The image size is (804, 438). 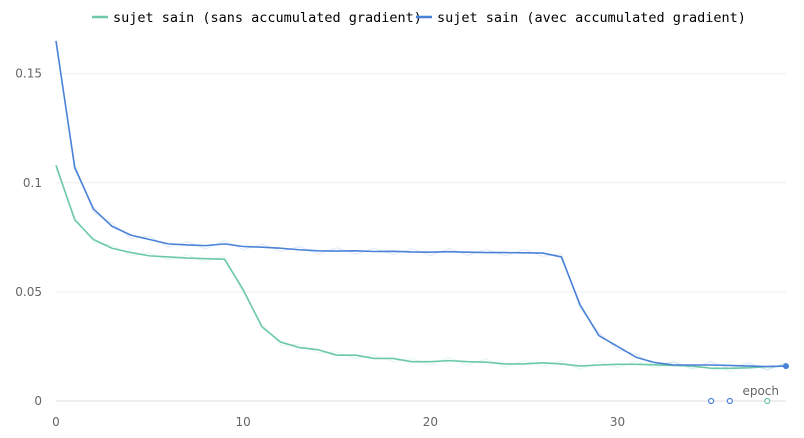 I want to click on y-tick-label: 0.05, so click(x=28, y=292).